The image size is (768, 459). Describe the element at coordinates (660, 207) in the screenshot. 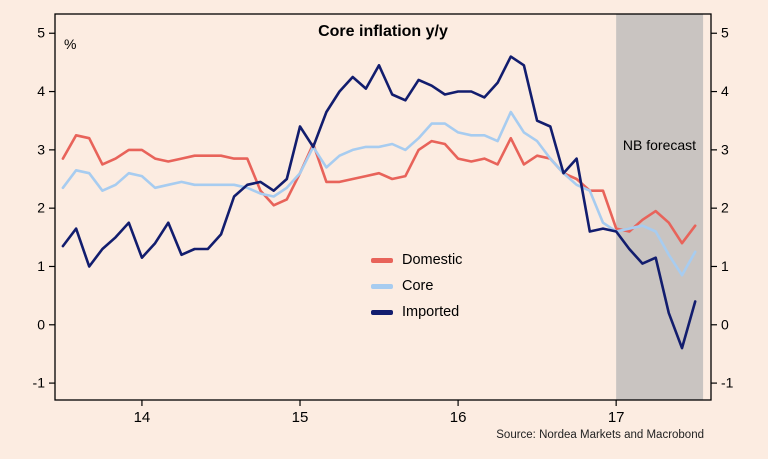

I see `forecast-band` at that location.